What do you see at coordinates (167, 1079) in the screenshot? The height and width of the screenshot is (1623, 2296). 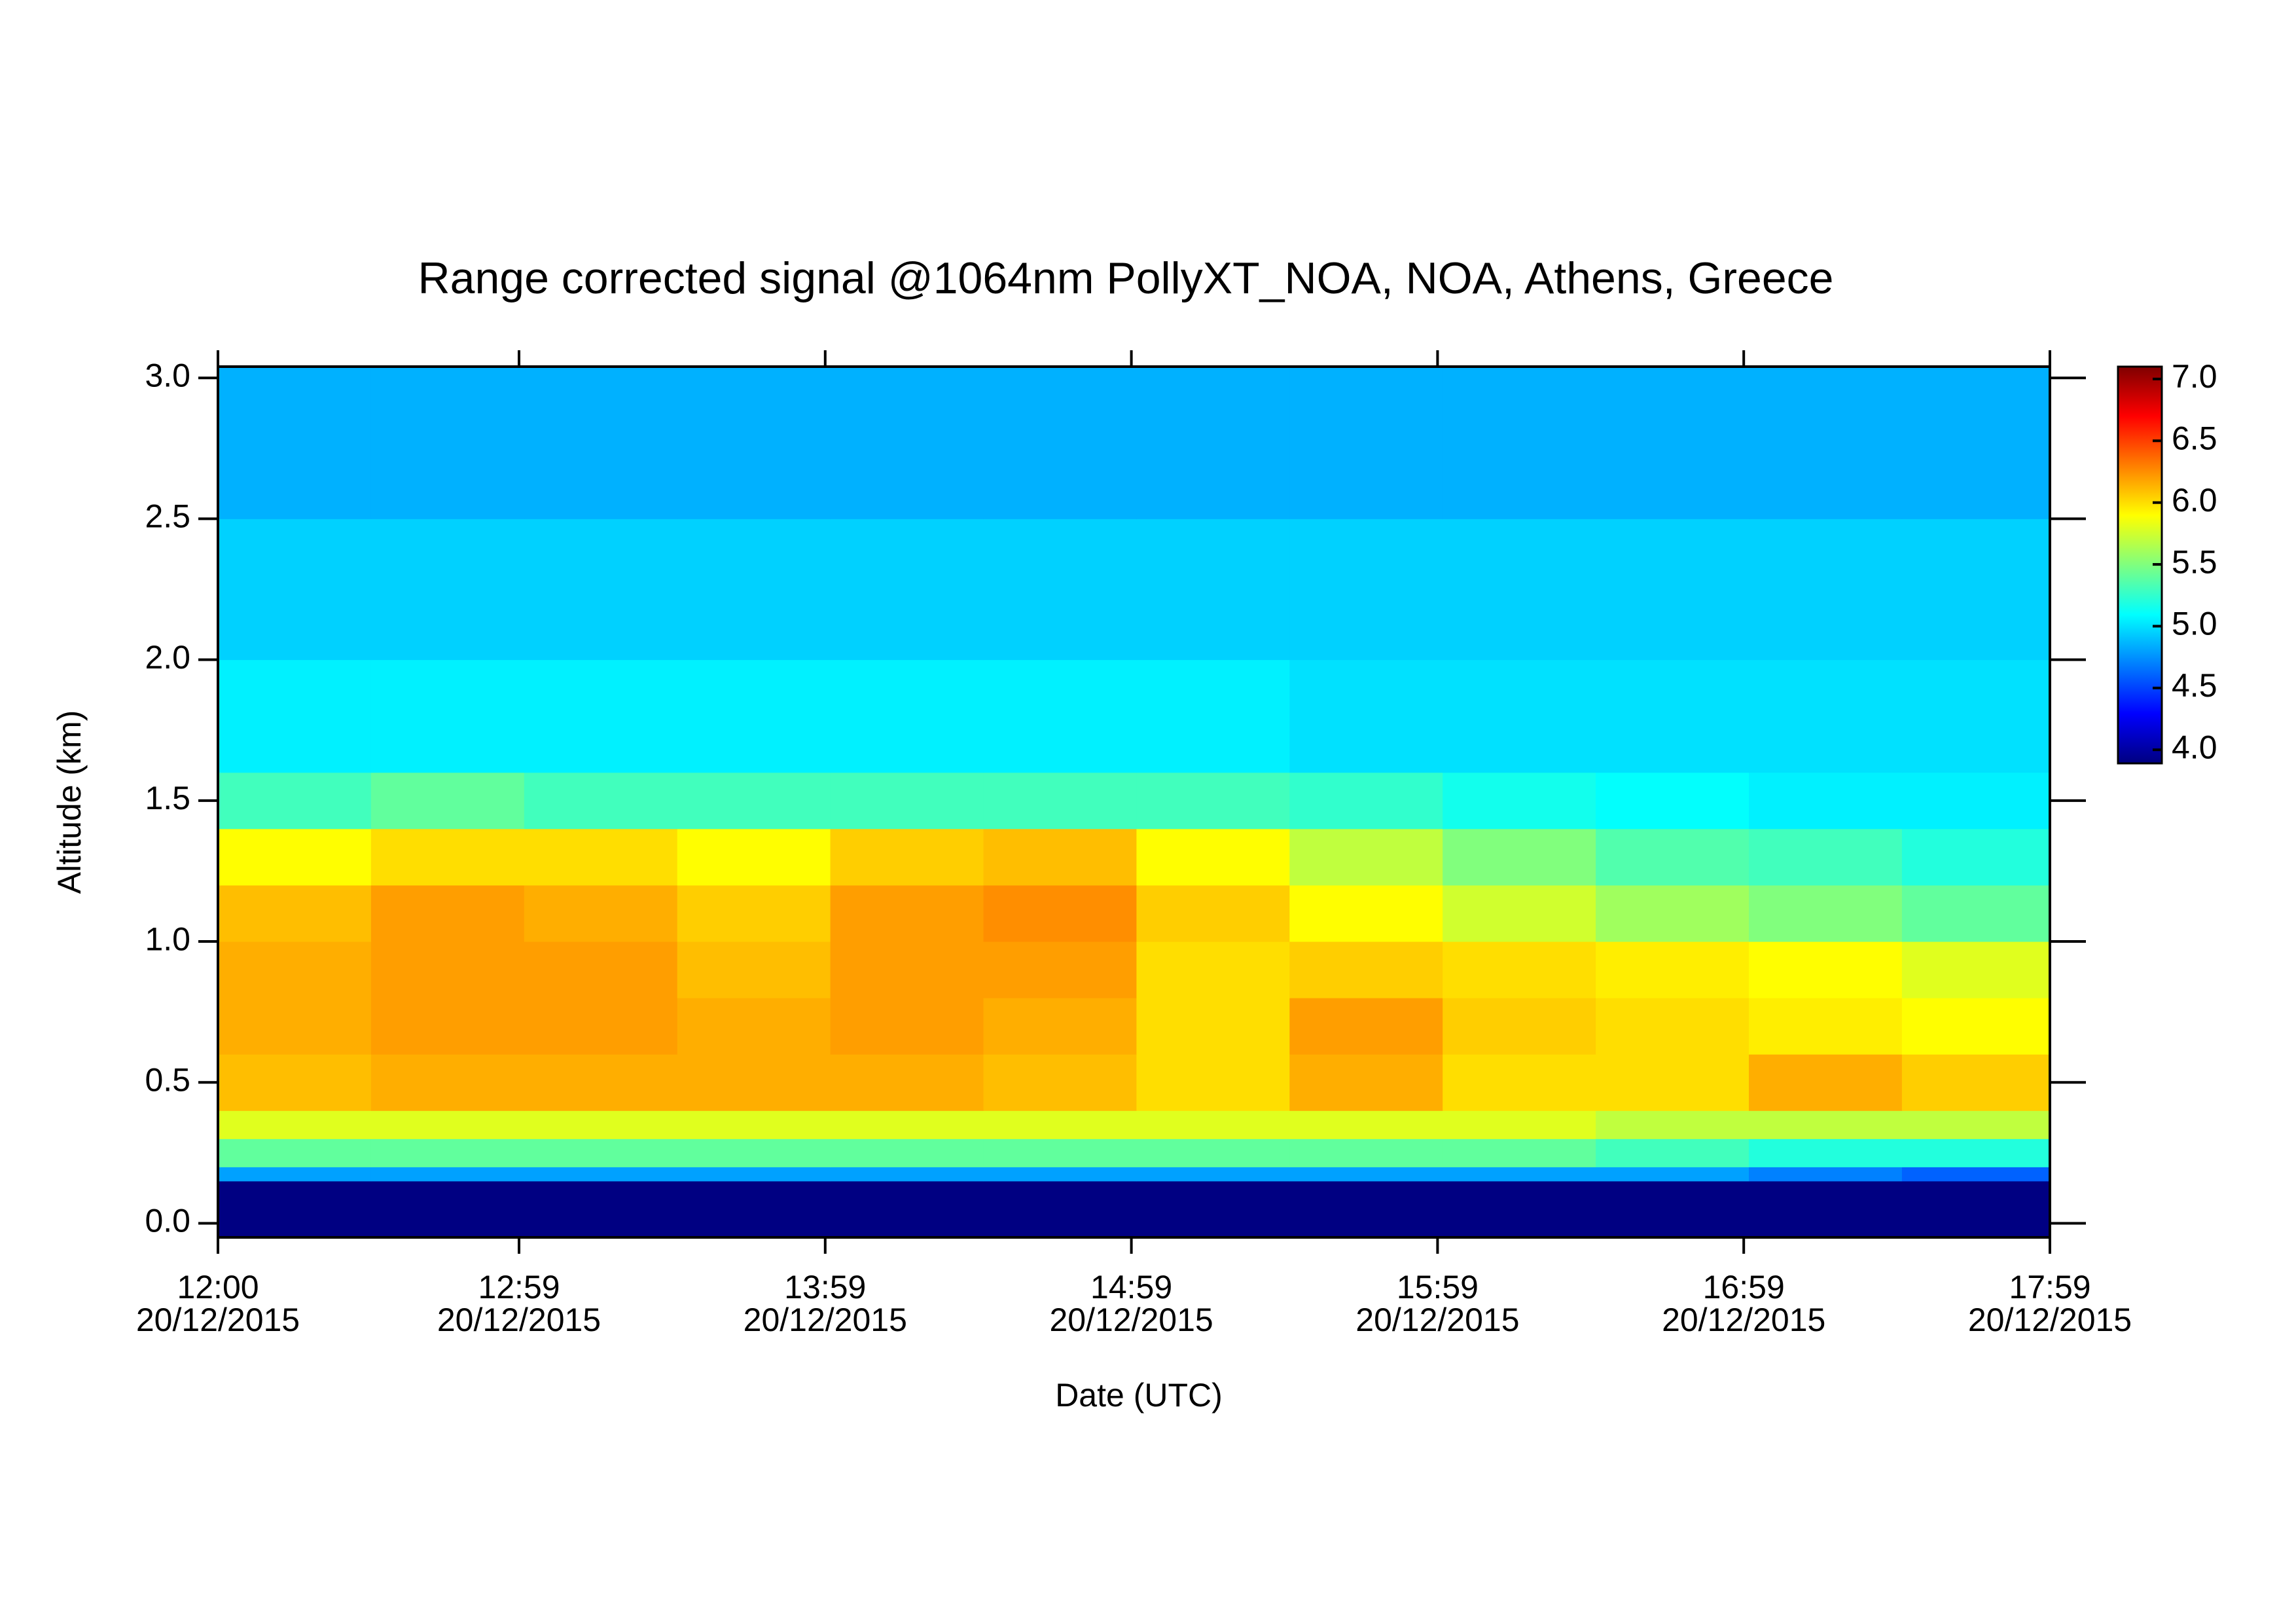 I see `y-tick-label: 0.5` at bounding box center [167, 1079].